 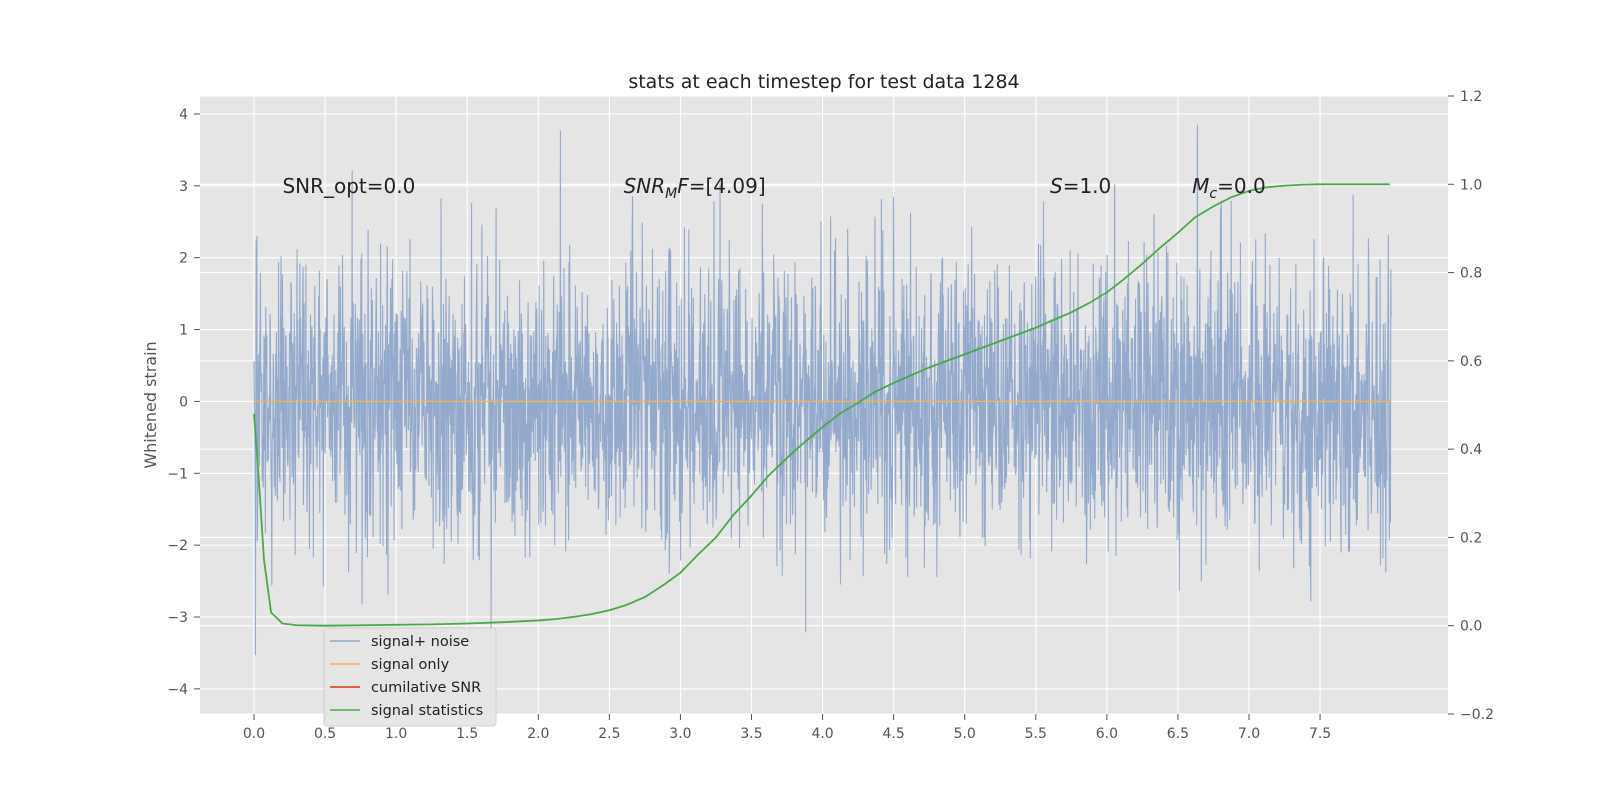 I want to click on y2-tick-label-3: 0.4, so click(x=1471, y=450).